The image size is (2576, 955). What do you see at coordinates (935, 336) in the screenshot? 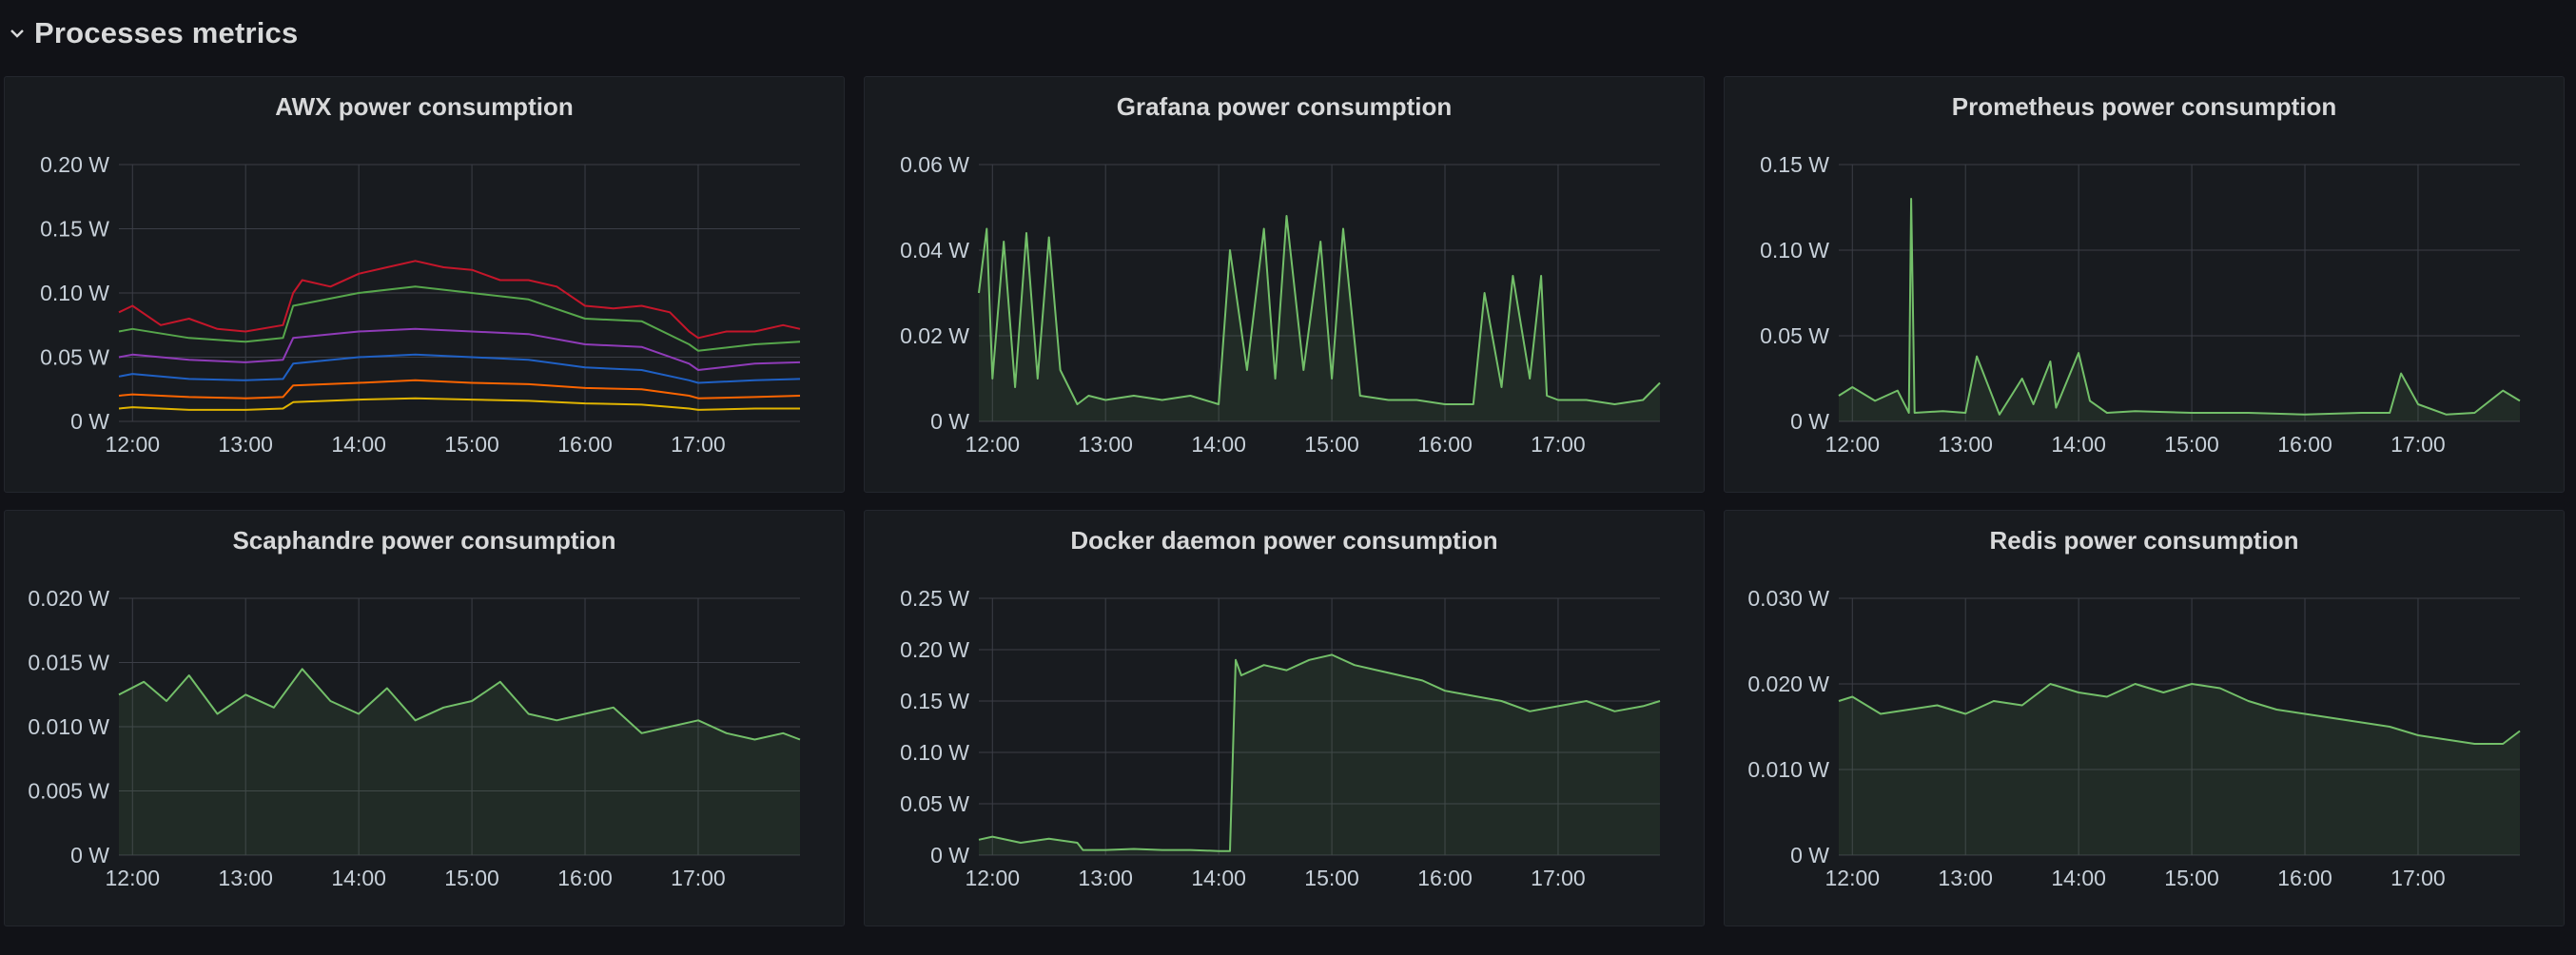
I see `y-tick-label: 0.02 W` at bounding box center [935, 336].